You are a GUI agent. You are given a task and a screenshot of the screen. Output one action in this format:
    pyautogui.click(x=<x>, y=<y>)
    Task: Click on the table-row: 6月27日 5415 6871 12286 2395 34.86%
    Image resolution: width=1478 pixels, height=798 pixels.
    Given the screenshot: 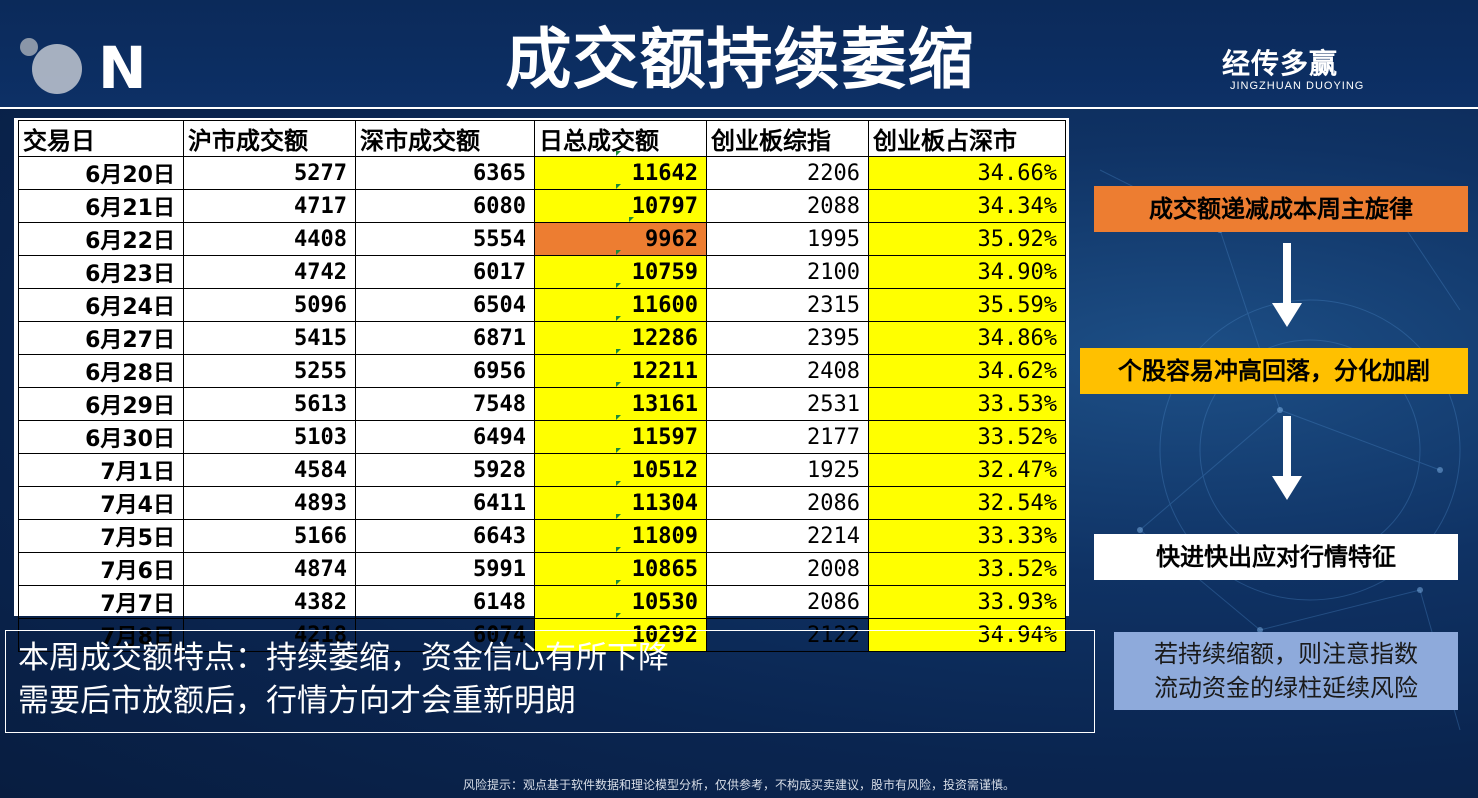 What is the action you would take?
    pyautogui.click(x=542, y=338)
    